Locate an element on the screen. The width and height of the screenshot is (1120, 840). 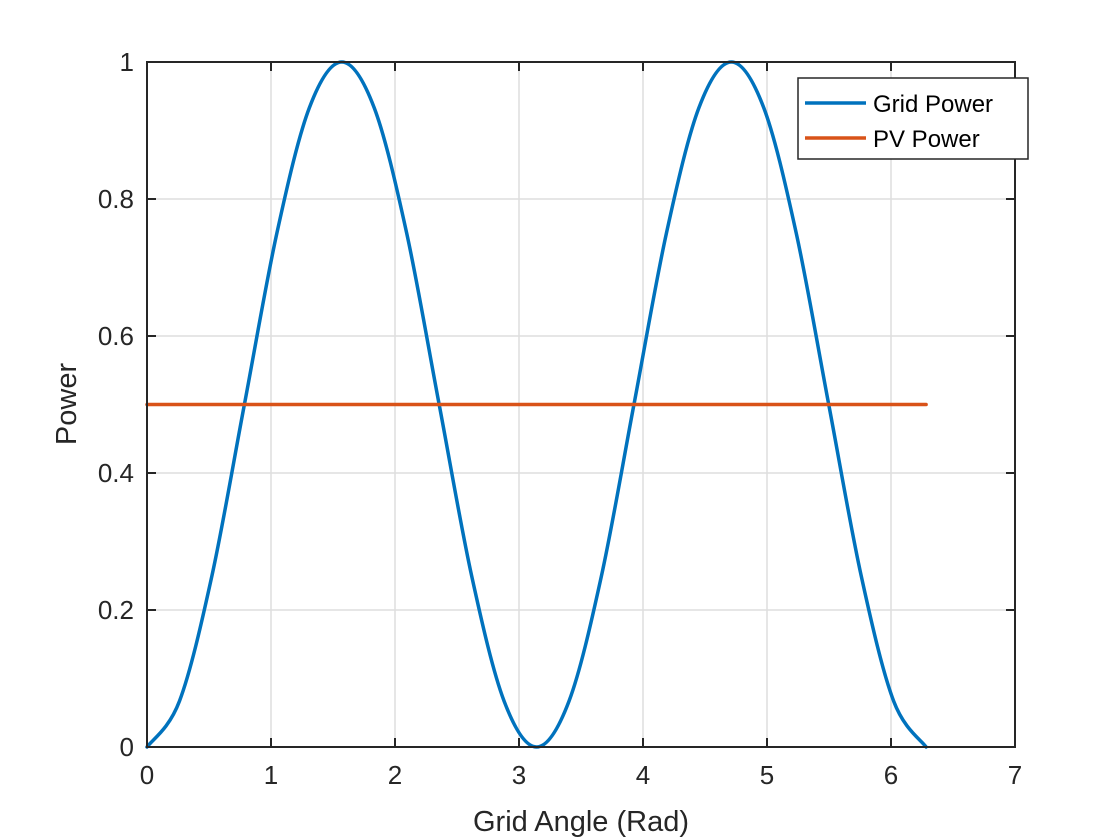
x-tick-label: 2 is located at coordinates (395, 775).